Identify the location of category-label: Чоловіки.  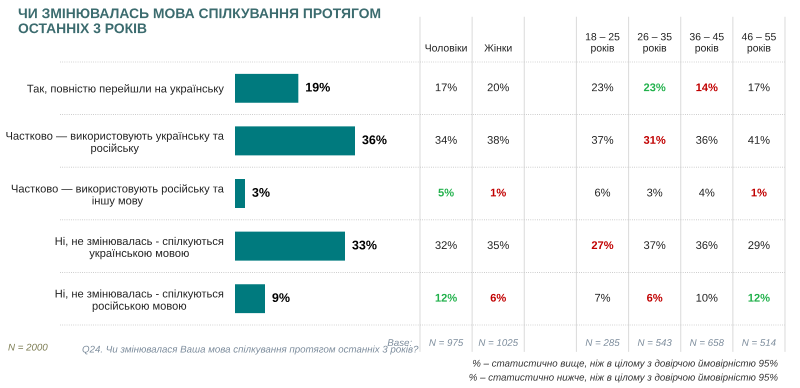
(446, 48).